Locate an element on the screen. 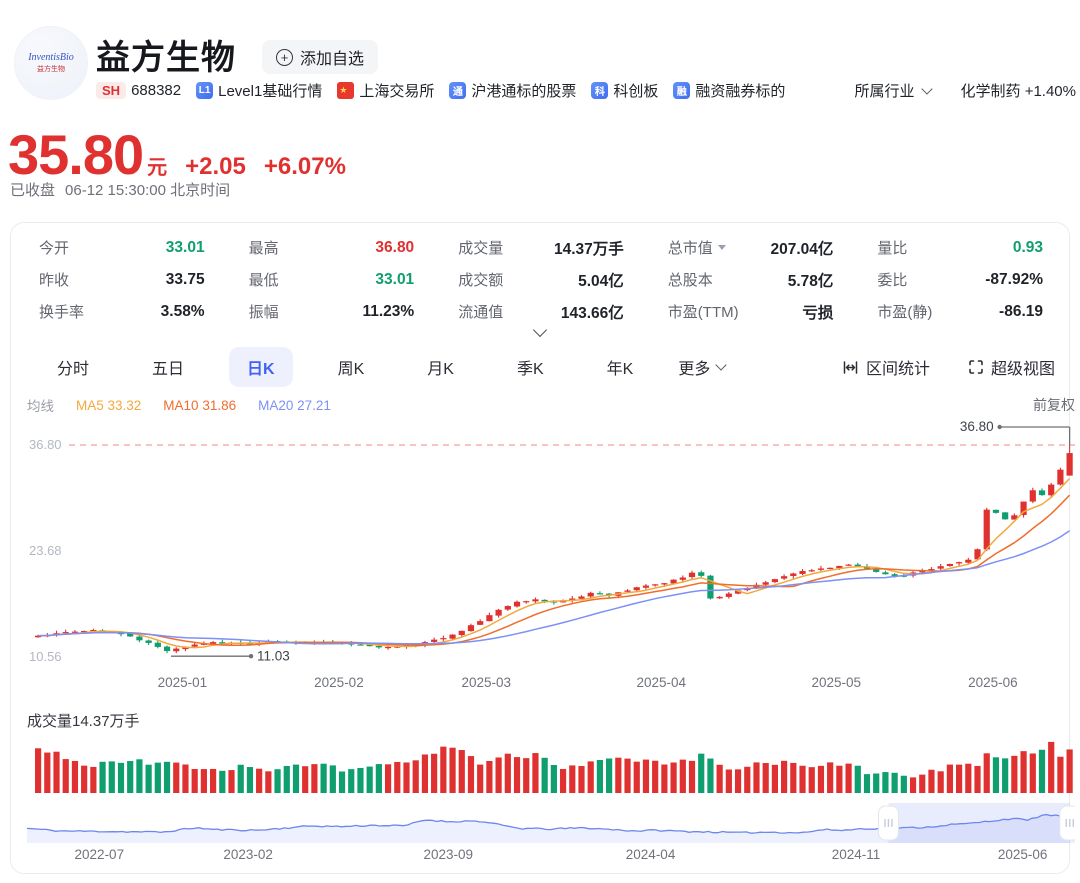 This screenshot has width=1080, height=883. tab-weekly-k: 周K is located at coordinates (351, 369).